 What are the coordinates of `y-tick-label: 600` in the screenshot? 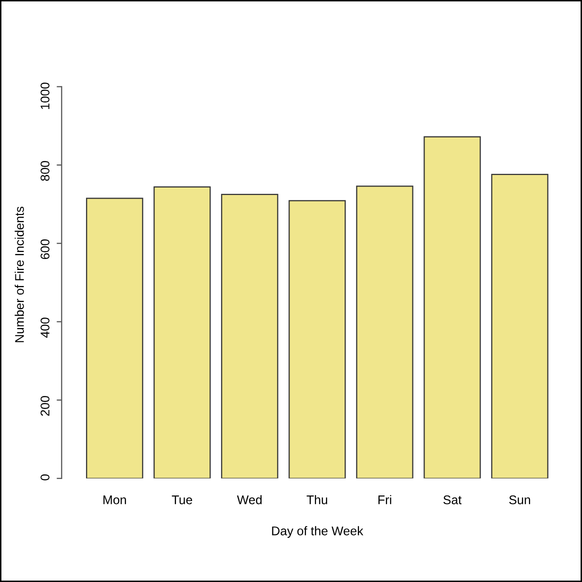 It's located at (45, 249).